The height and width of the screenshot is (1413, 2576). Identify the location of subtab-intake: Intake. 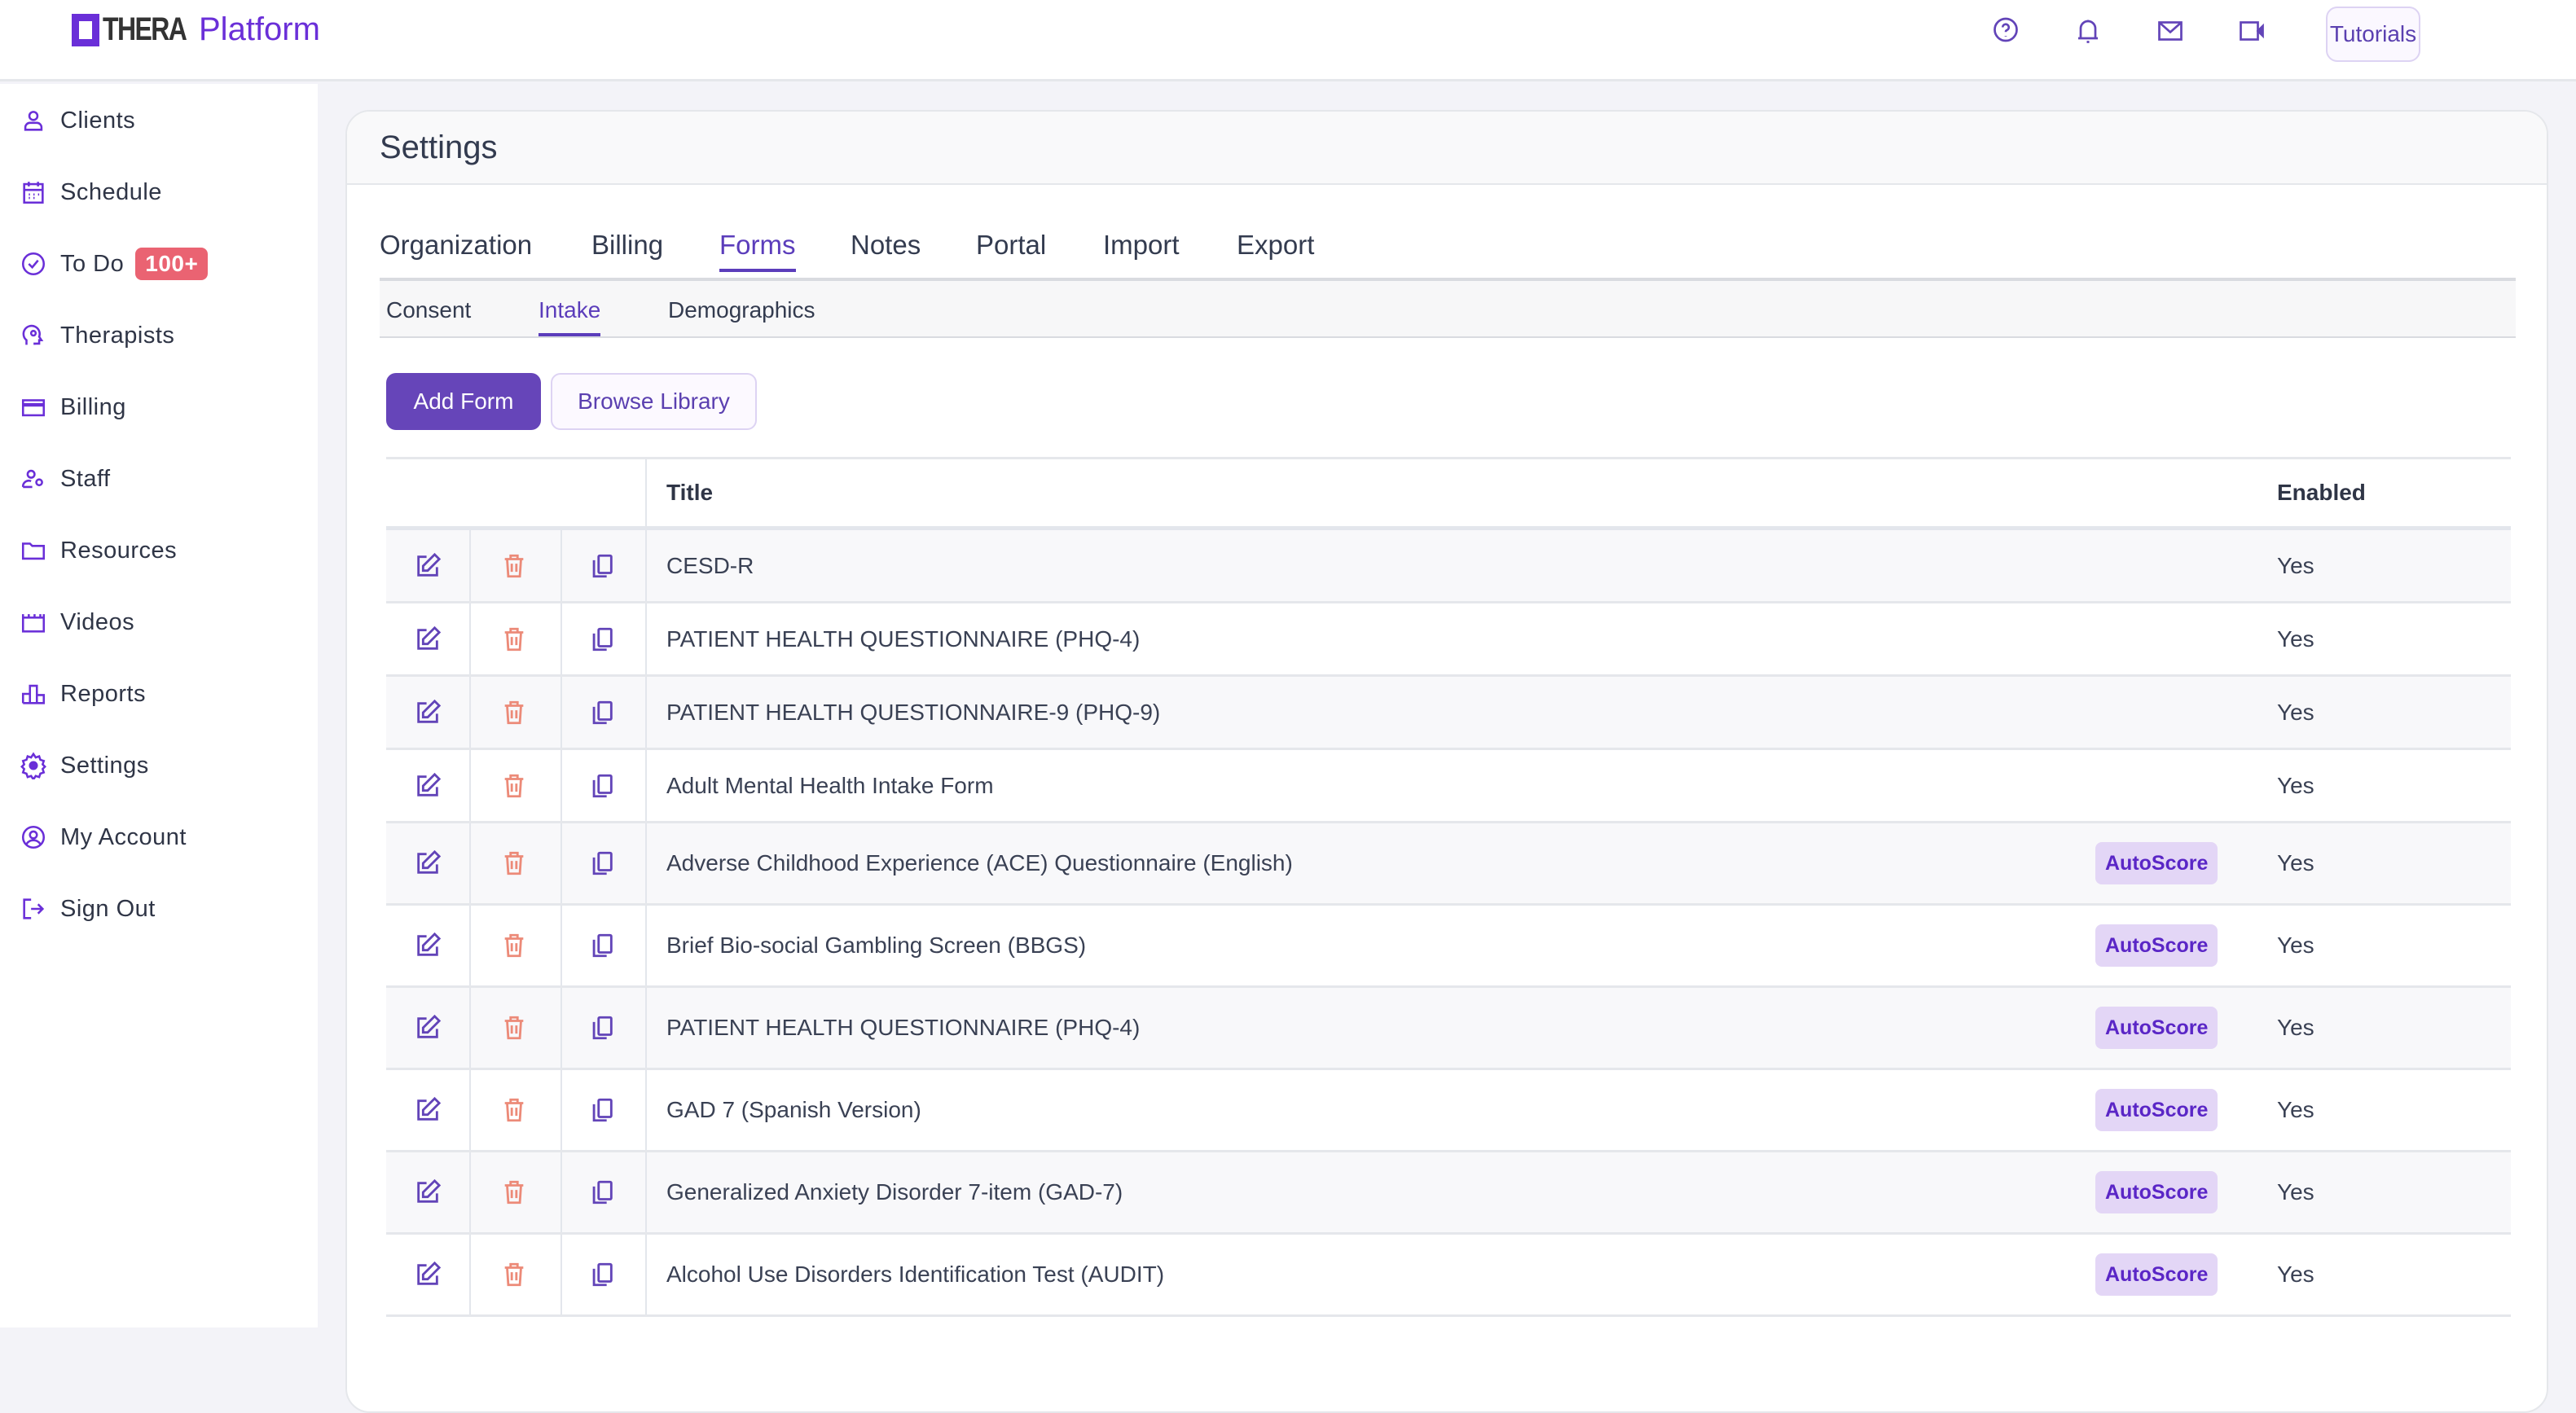
(569, 316).